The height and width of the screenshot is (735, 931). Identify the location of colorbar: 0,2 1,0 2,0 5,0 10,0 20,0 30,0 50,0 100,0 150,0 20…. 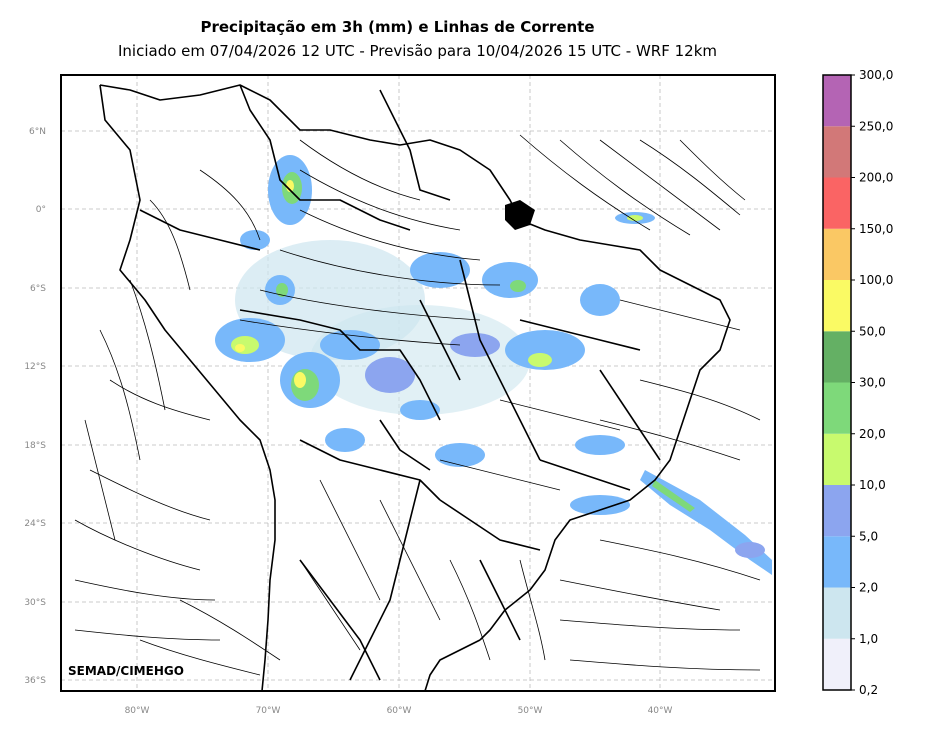
(857, 382).